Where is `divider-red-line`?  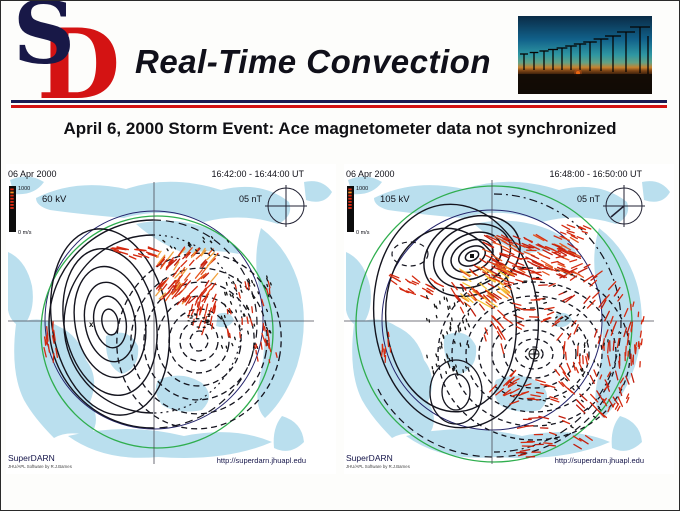 divider-red-line is located at coordinates (339, 106).